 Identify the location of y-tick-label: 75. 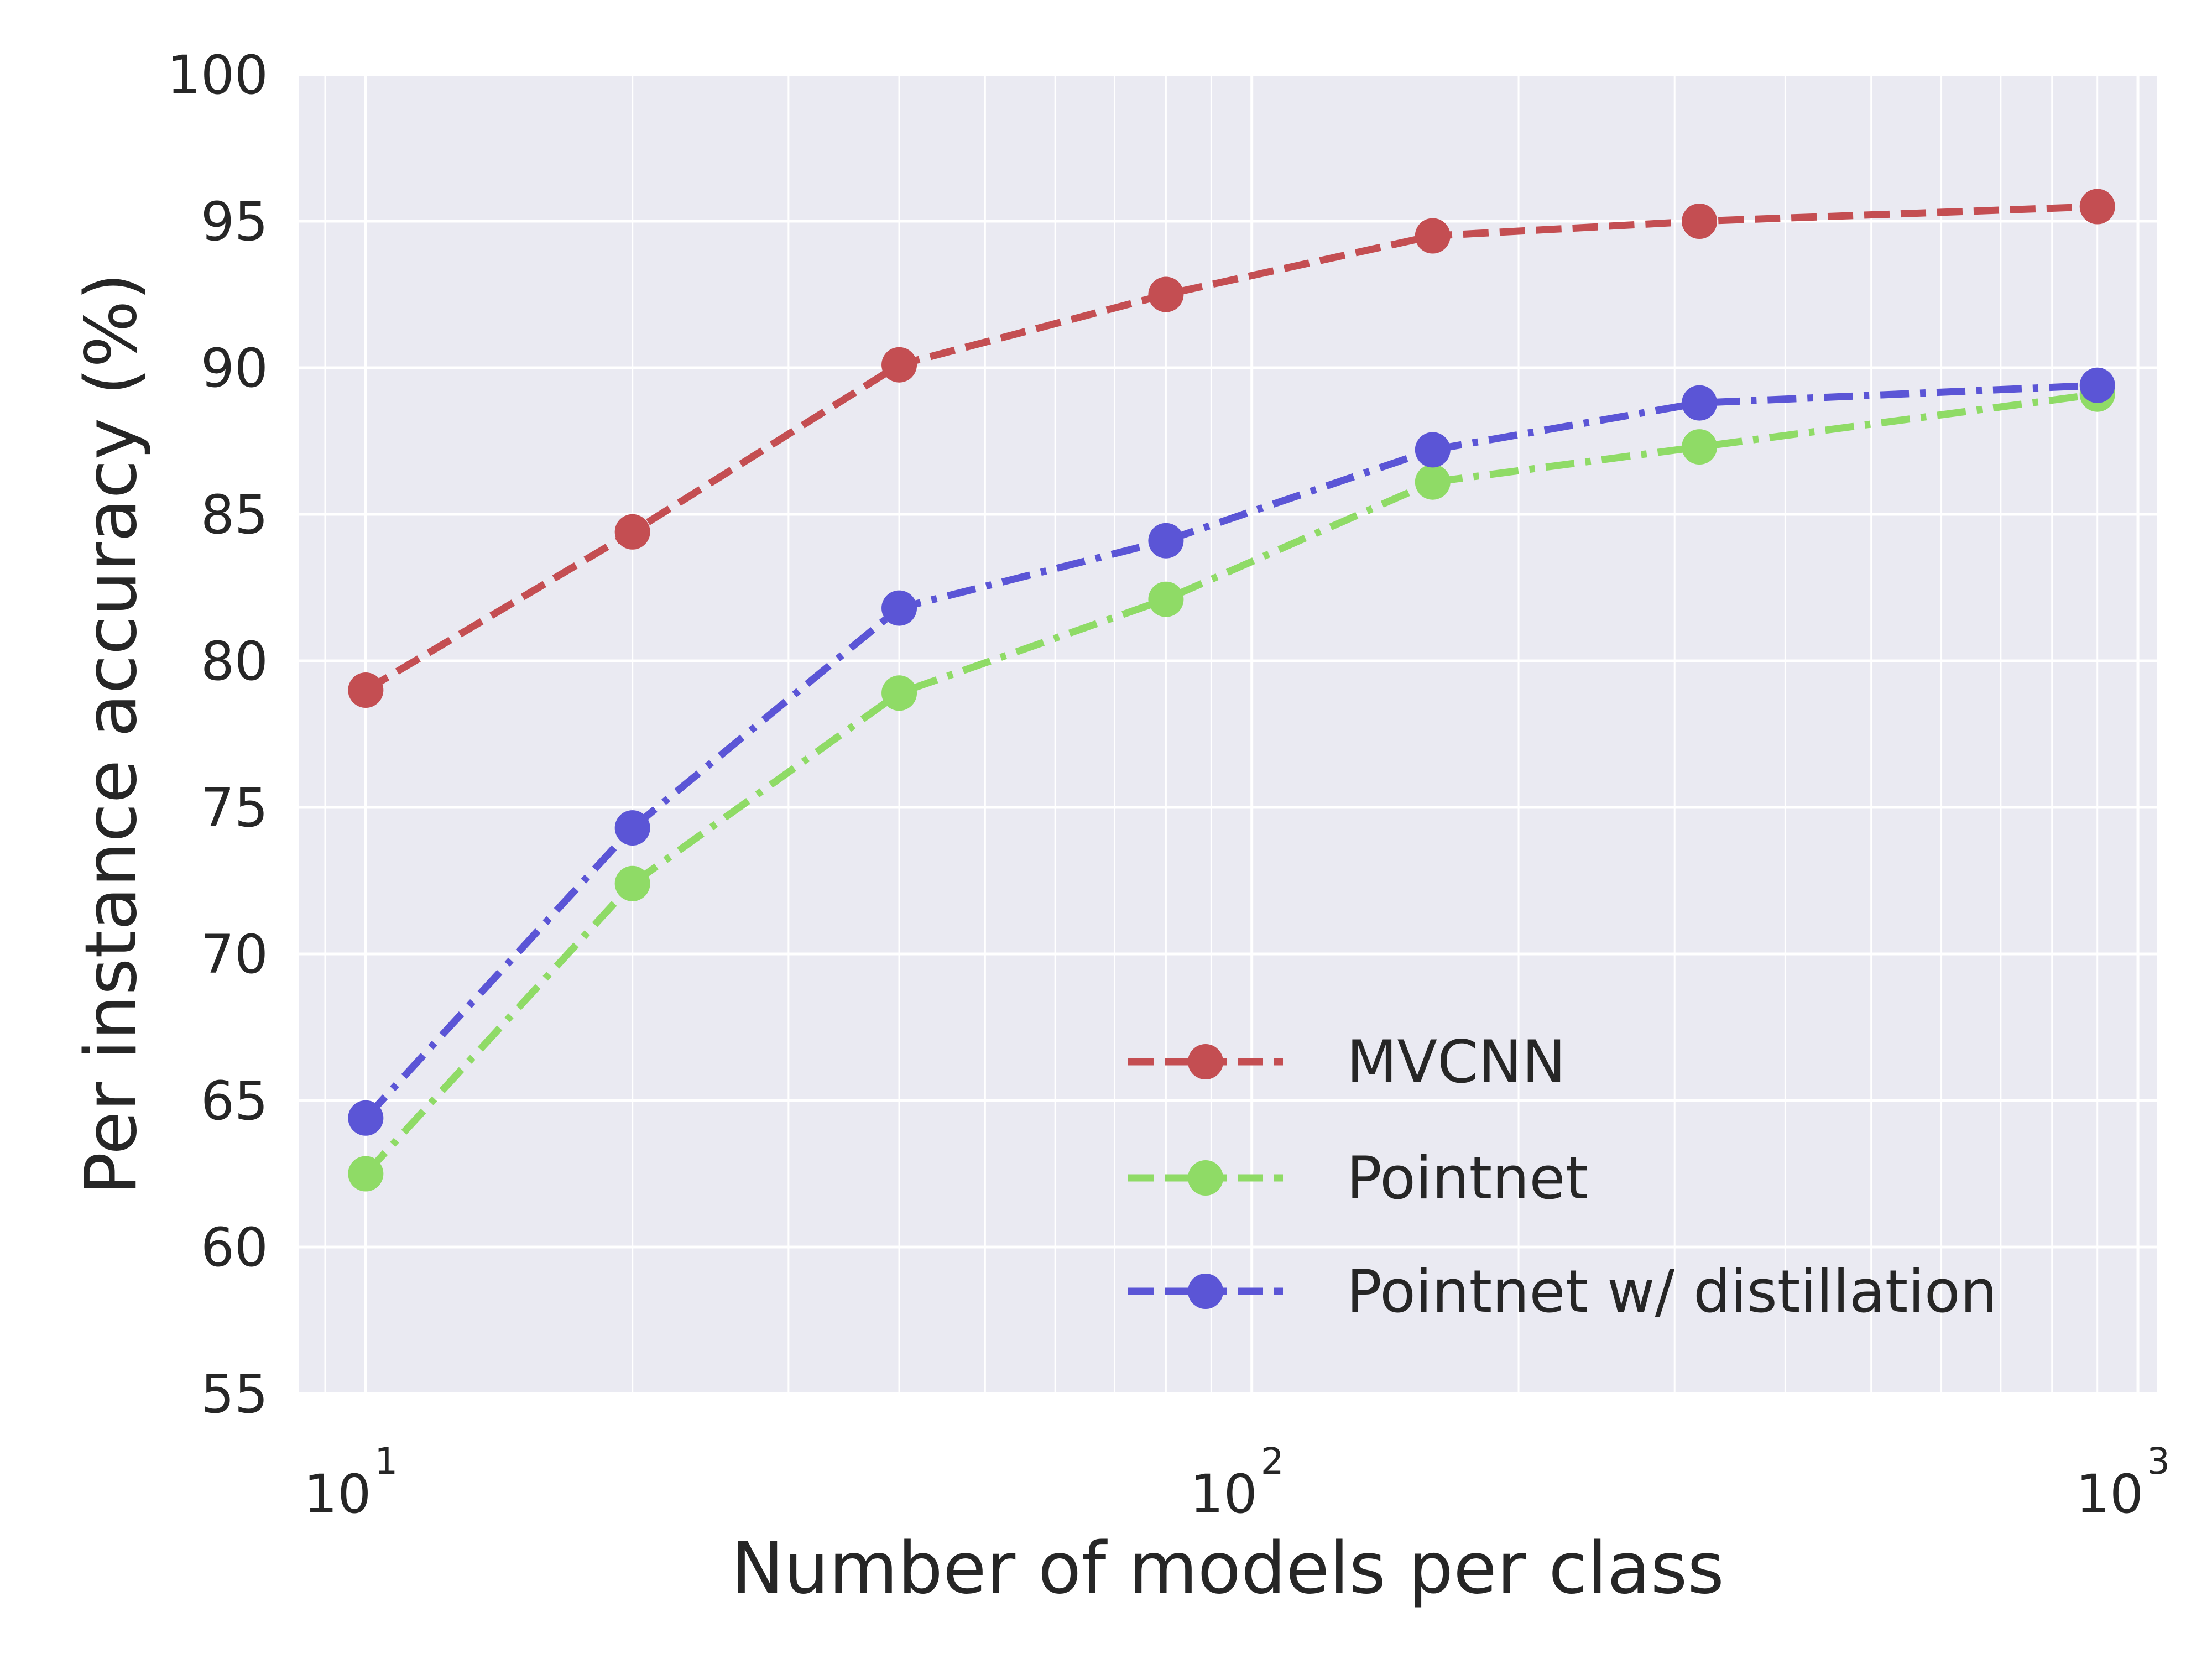
(235, 808).